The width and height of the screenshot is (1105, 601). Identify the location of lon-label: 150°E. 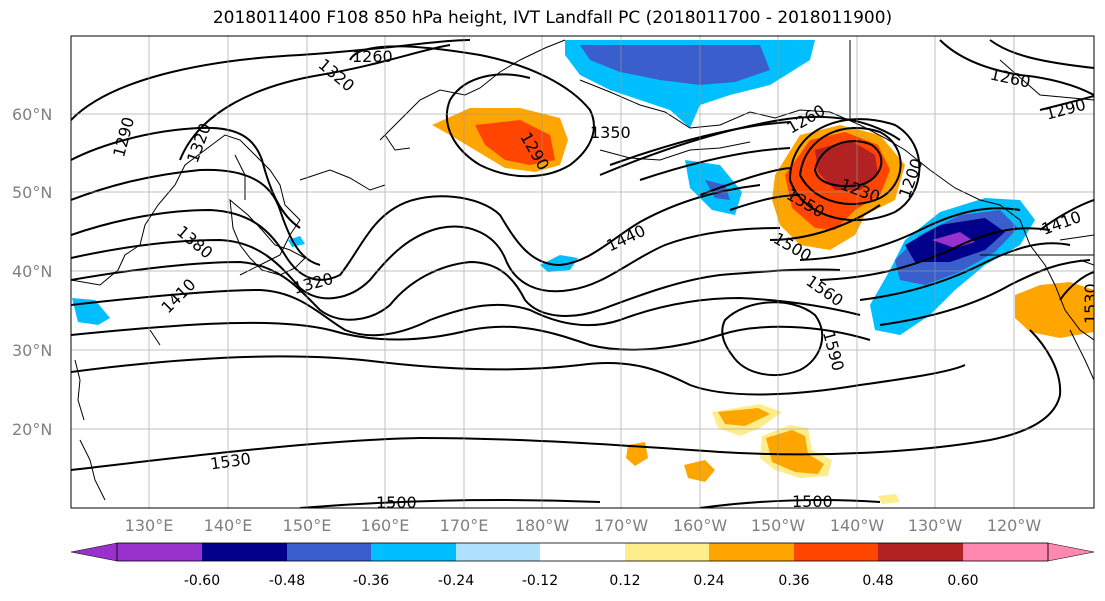
(307, 525).